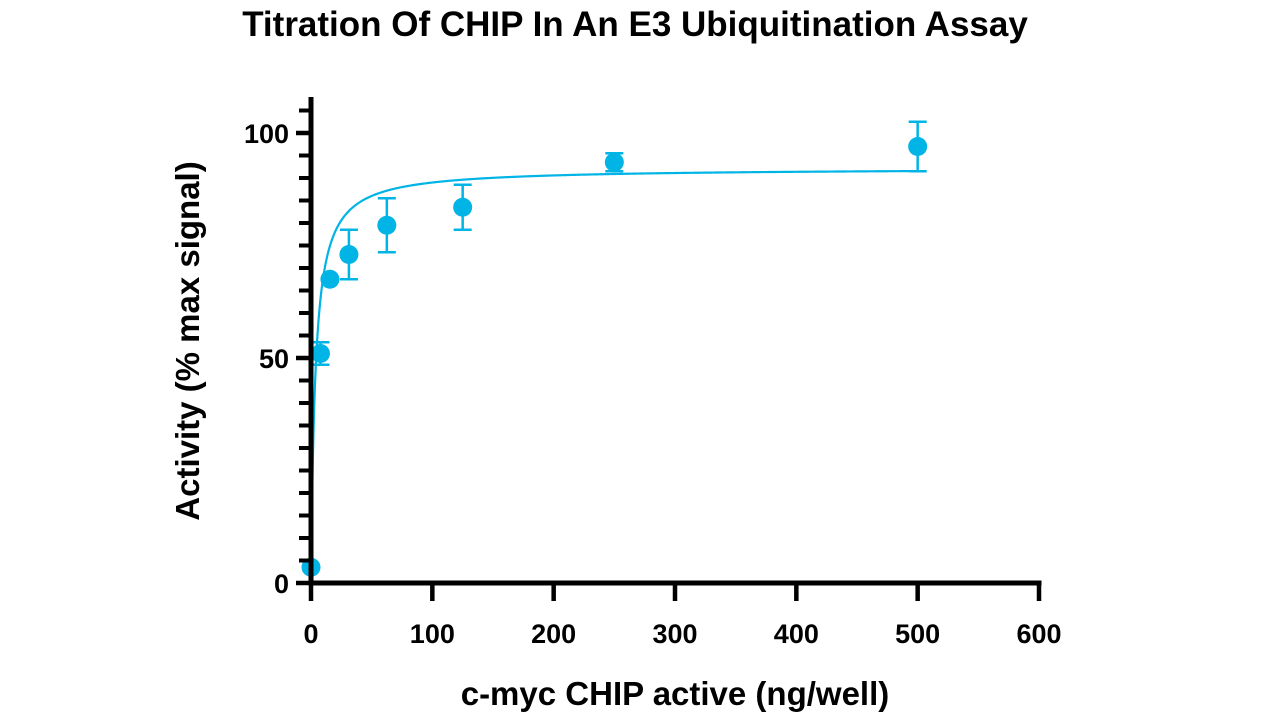 This screenshot has width=1280, height=725. What do you see at coordinates (187, 340) in the screenshot?
I see `y-axis-label: Activity (% max signal)` at bounding box center [187, 340].